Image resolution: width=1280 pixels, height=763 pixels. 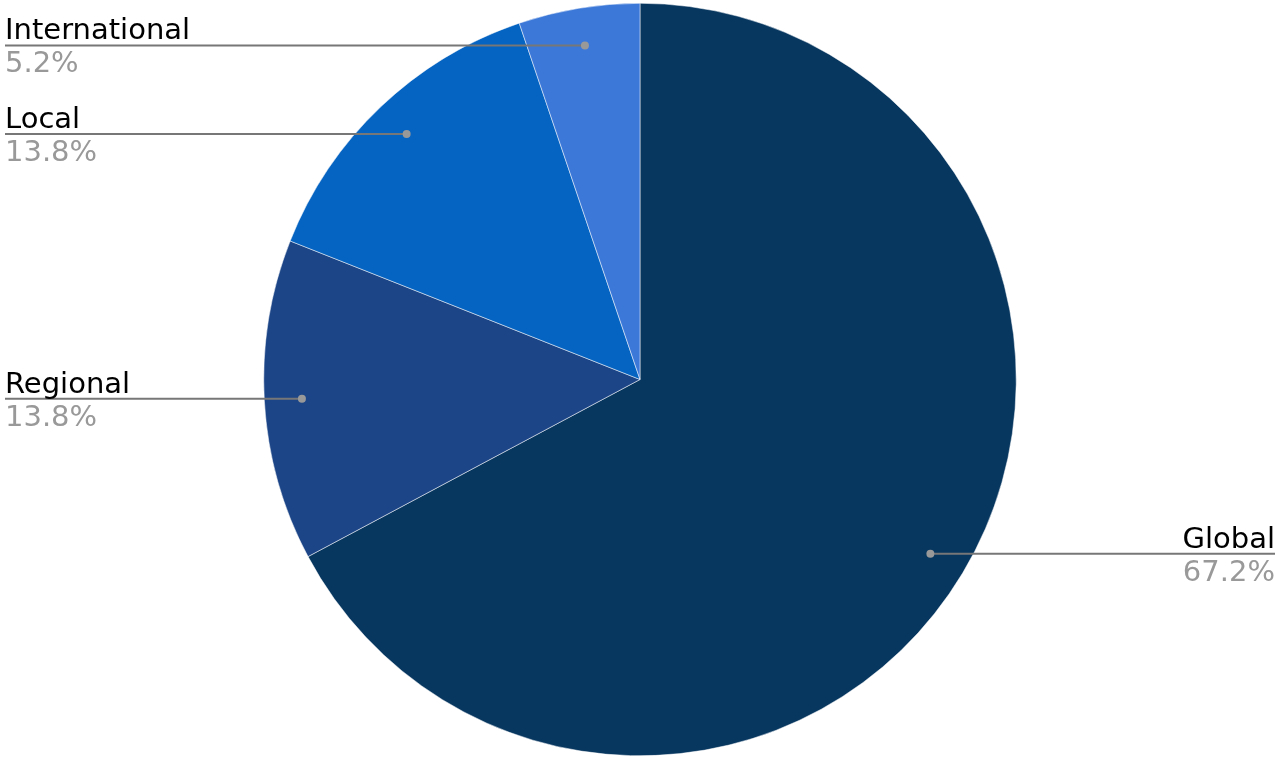 What do you see at coordinates (1228, 537) in the screenshot?
I see `slice-label: Global` at bounding box center [1228, 537].